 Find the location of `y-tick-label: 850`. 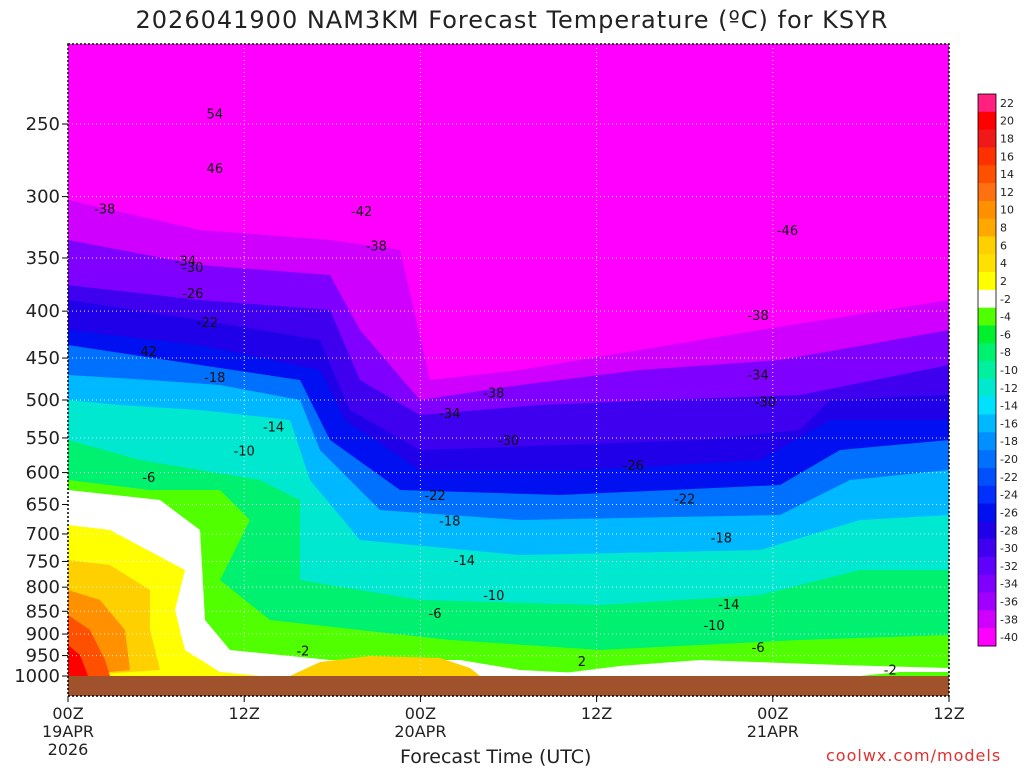

y-tick-label: 850 is located at coordinates (43, 611).